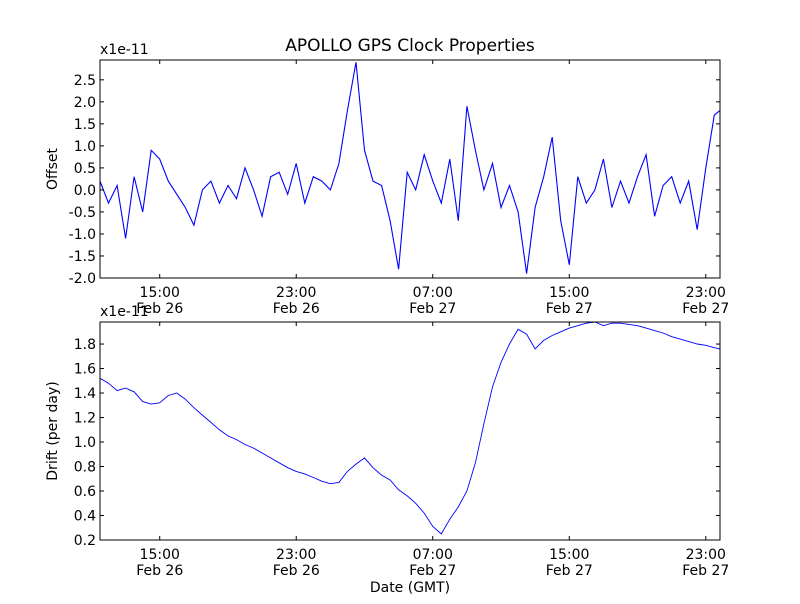 The image size is (800, 604). Describe the element at coordinates (82, 279) in the screenshot. I see `y-tick-label: -2.0` at that location.